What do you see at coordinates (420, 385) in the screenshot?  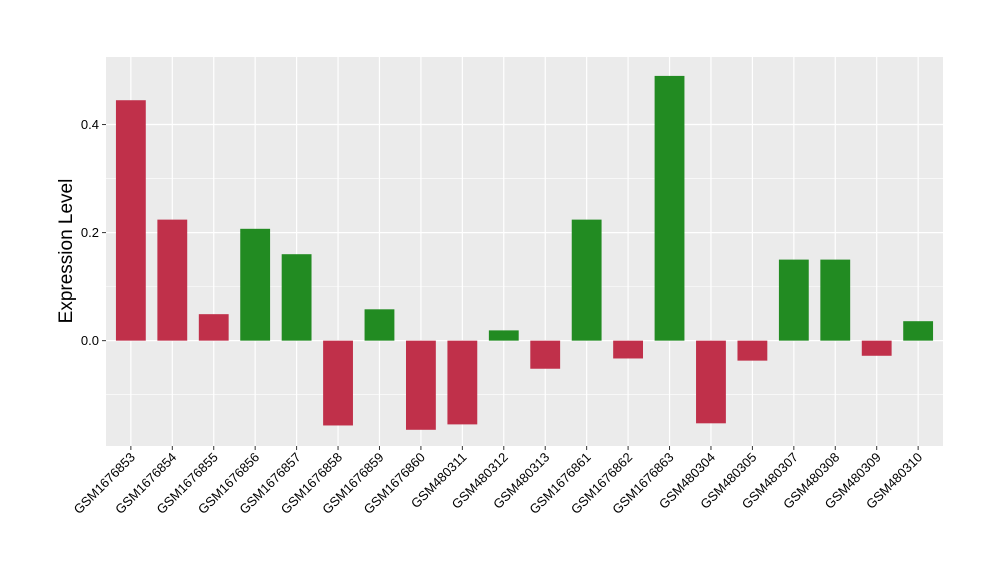 I see `bar-GSM1676860` at bounding box center [420, 385].